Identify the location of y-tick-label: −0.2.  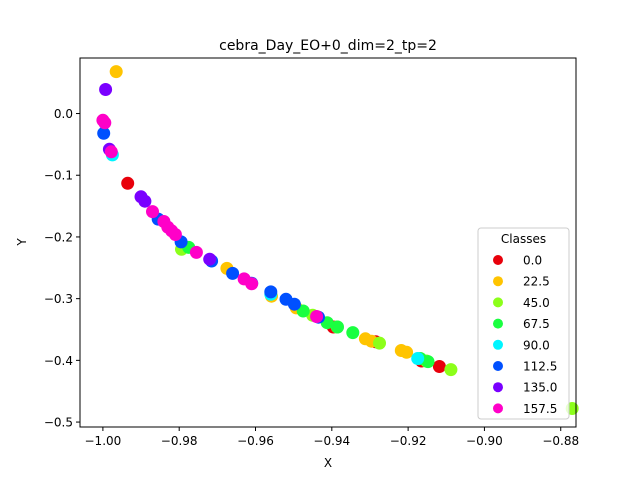
(58, 237).